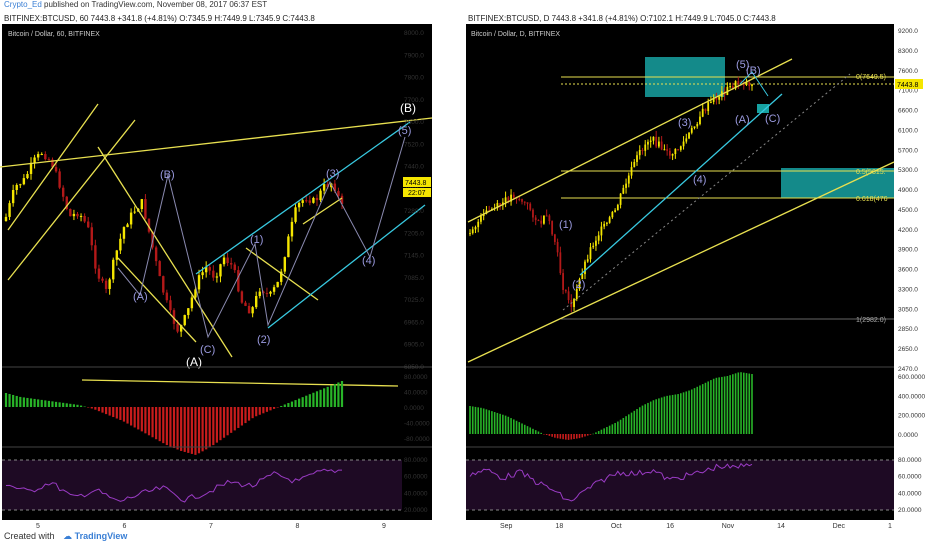  What do you see at coordinates (908, 111) in the screenshot?
I see `axis-tick-label: 6600.0` at bounding box center [908, 111].